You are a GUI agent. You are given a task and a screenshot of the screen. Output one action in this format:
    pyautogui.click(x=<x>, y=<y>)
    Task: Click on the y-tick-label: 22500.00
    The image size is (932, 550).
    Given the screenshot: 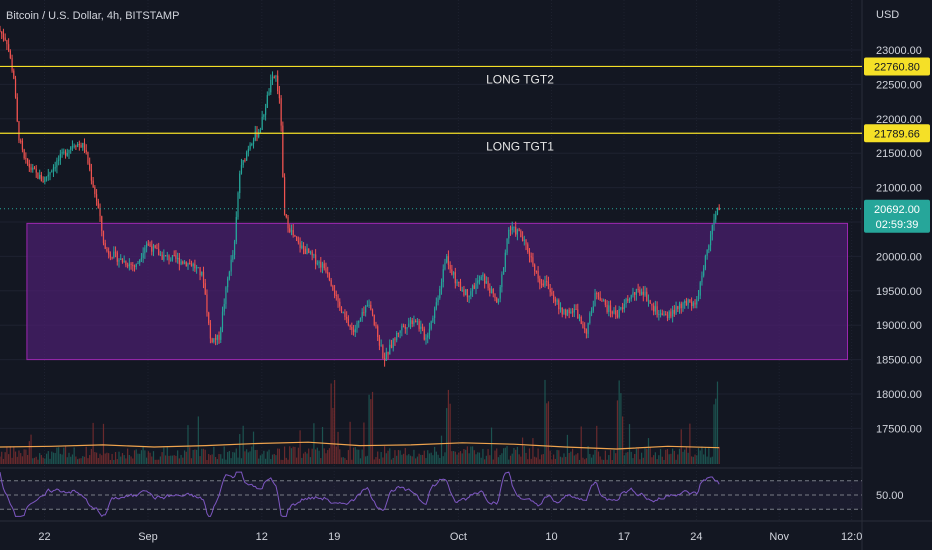 What is the action you would take?
    pyautogui.click(x=899, y=85)
    